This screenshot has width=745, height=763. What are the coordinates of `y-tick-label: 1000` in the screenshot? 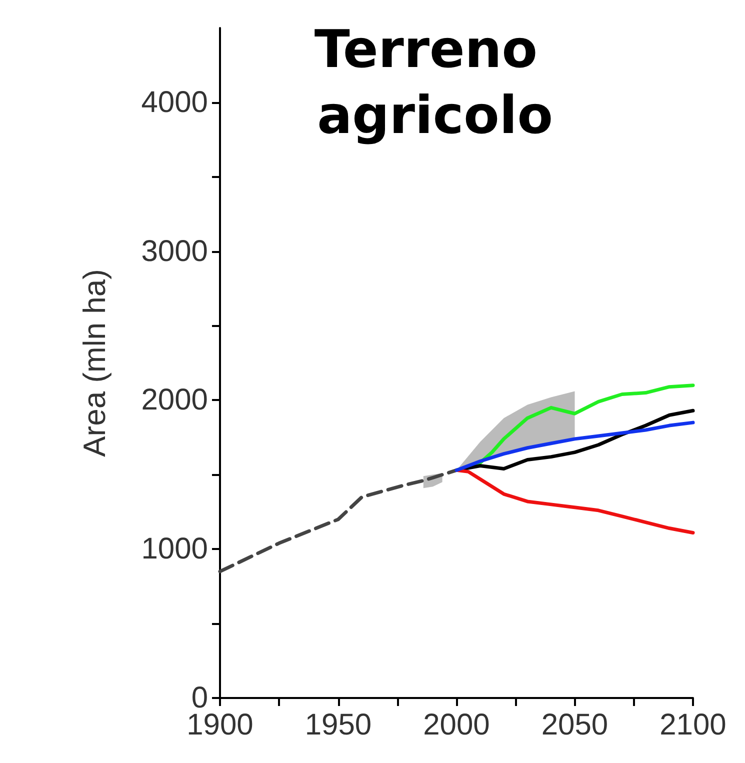 It's located at (174, 549).